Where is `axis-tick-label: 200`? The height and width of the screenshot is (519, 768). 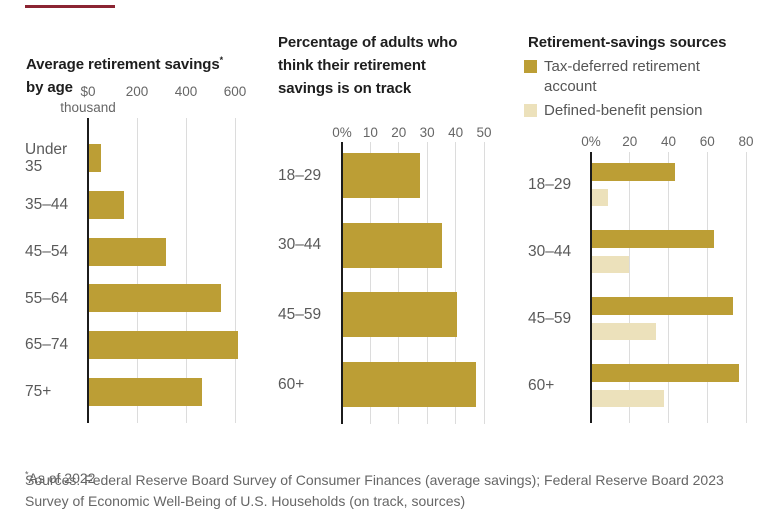 axis-tick-label: 200 is located at coordinates (137, 91).